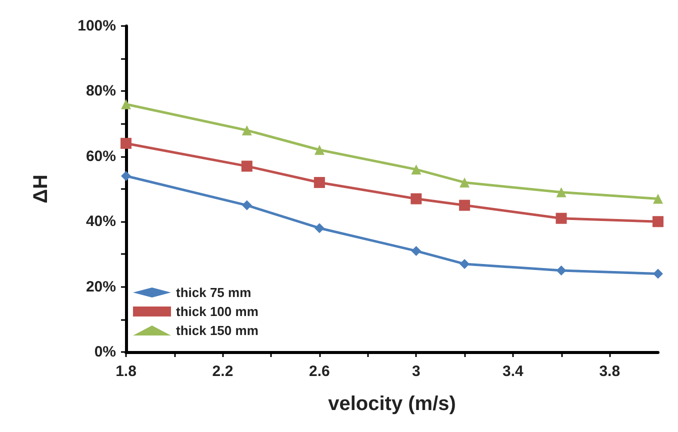 This screenshot has width=678, height=432. Describe the element at coordinates (97, 26) in the screenshot. I see `y-tick-label: 100%` at that location.